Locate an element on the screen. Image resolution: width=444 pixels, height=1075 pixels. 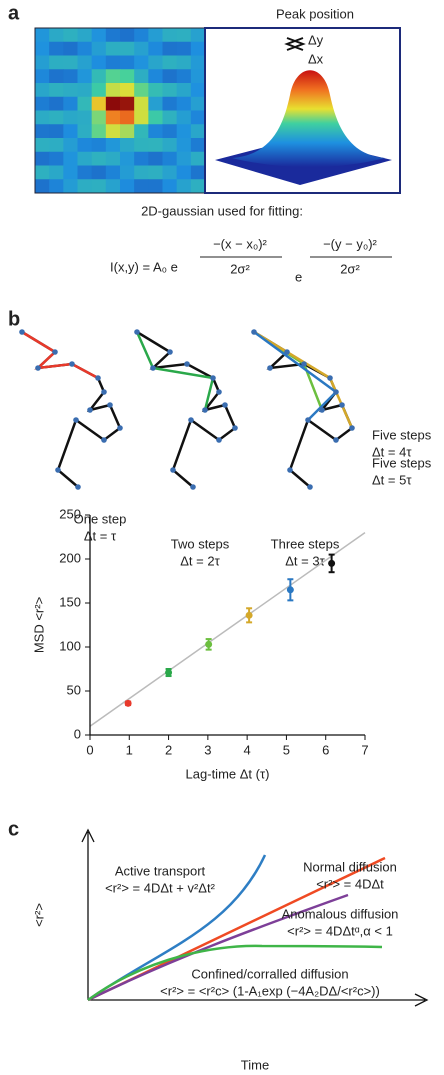
panel-label: b is located at coordinates (14, 319).